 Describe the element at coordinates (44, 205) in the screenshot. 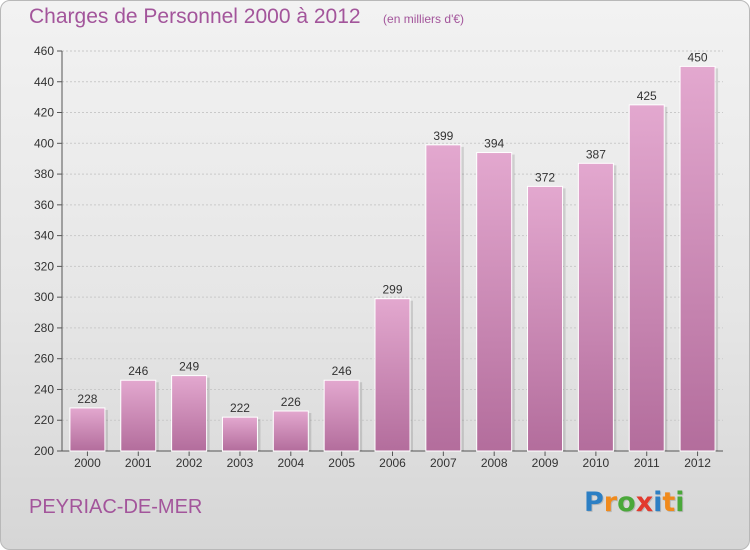

I see `y-tick-label: 360` at that location.